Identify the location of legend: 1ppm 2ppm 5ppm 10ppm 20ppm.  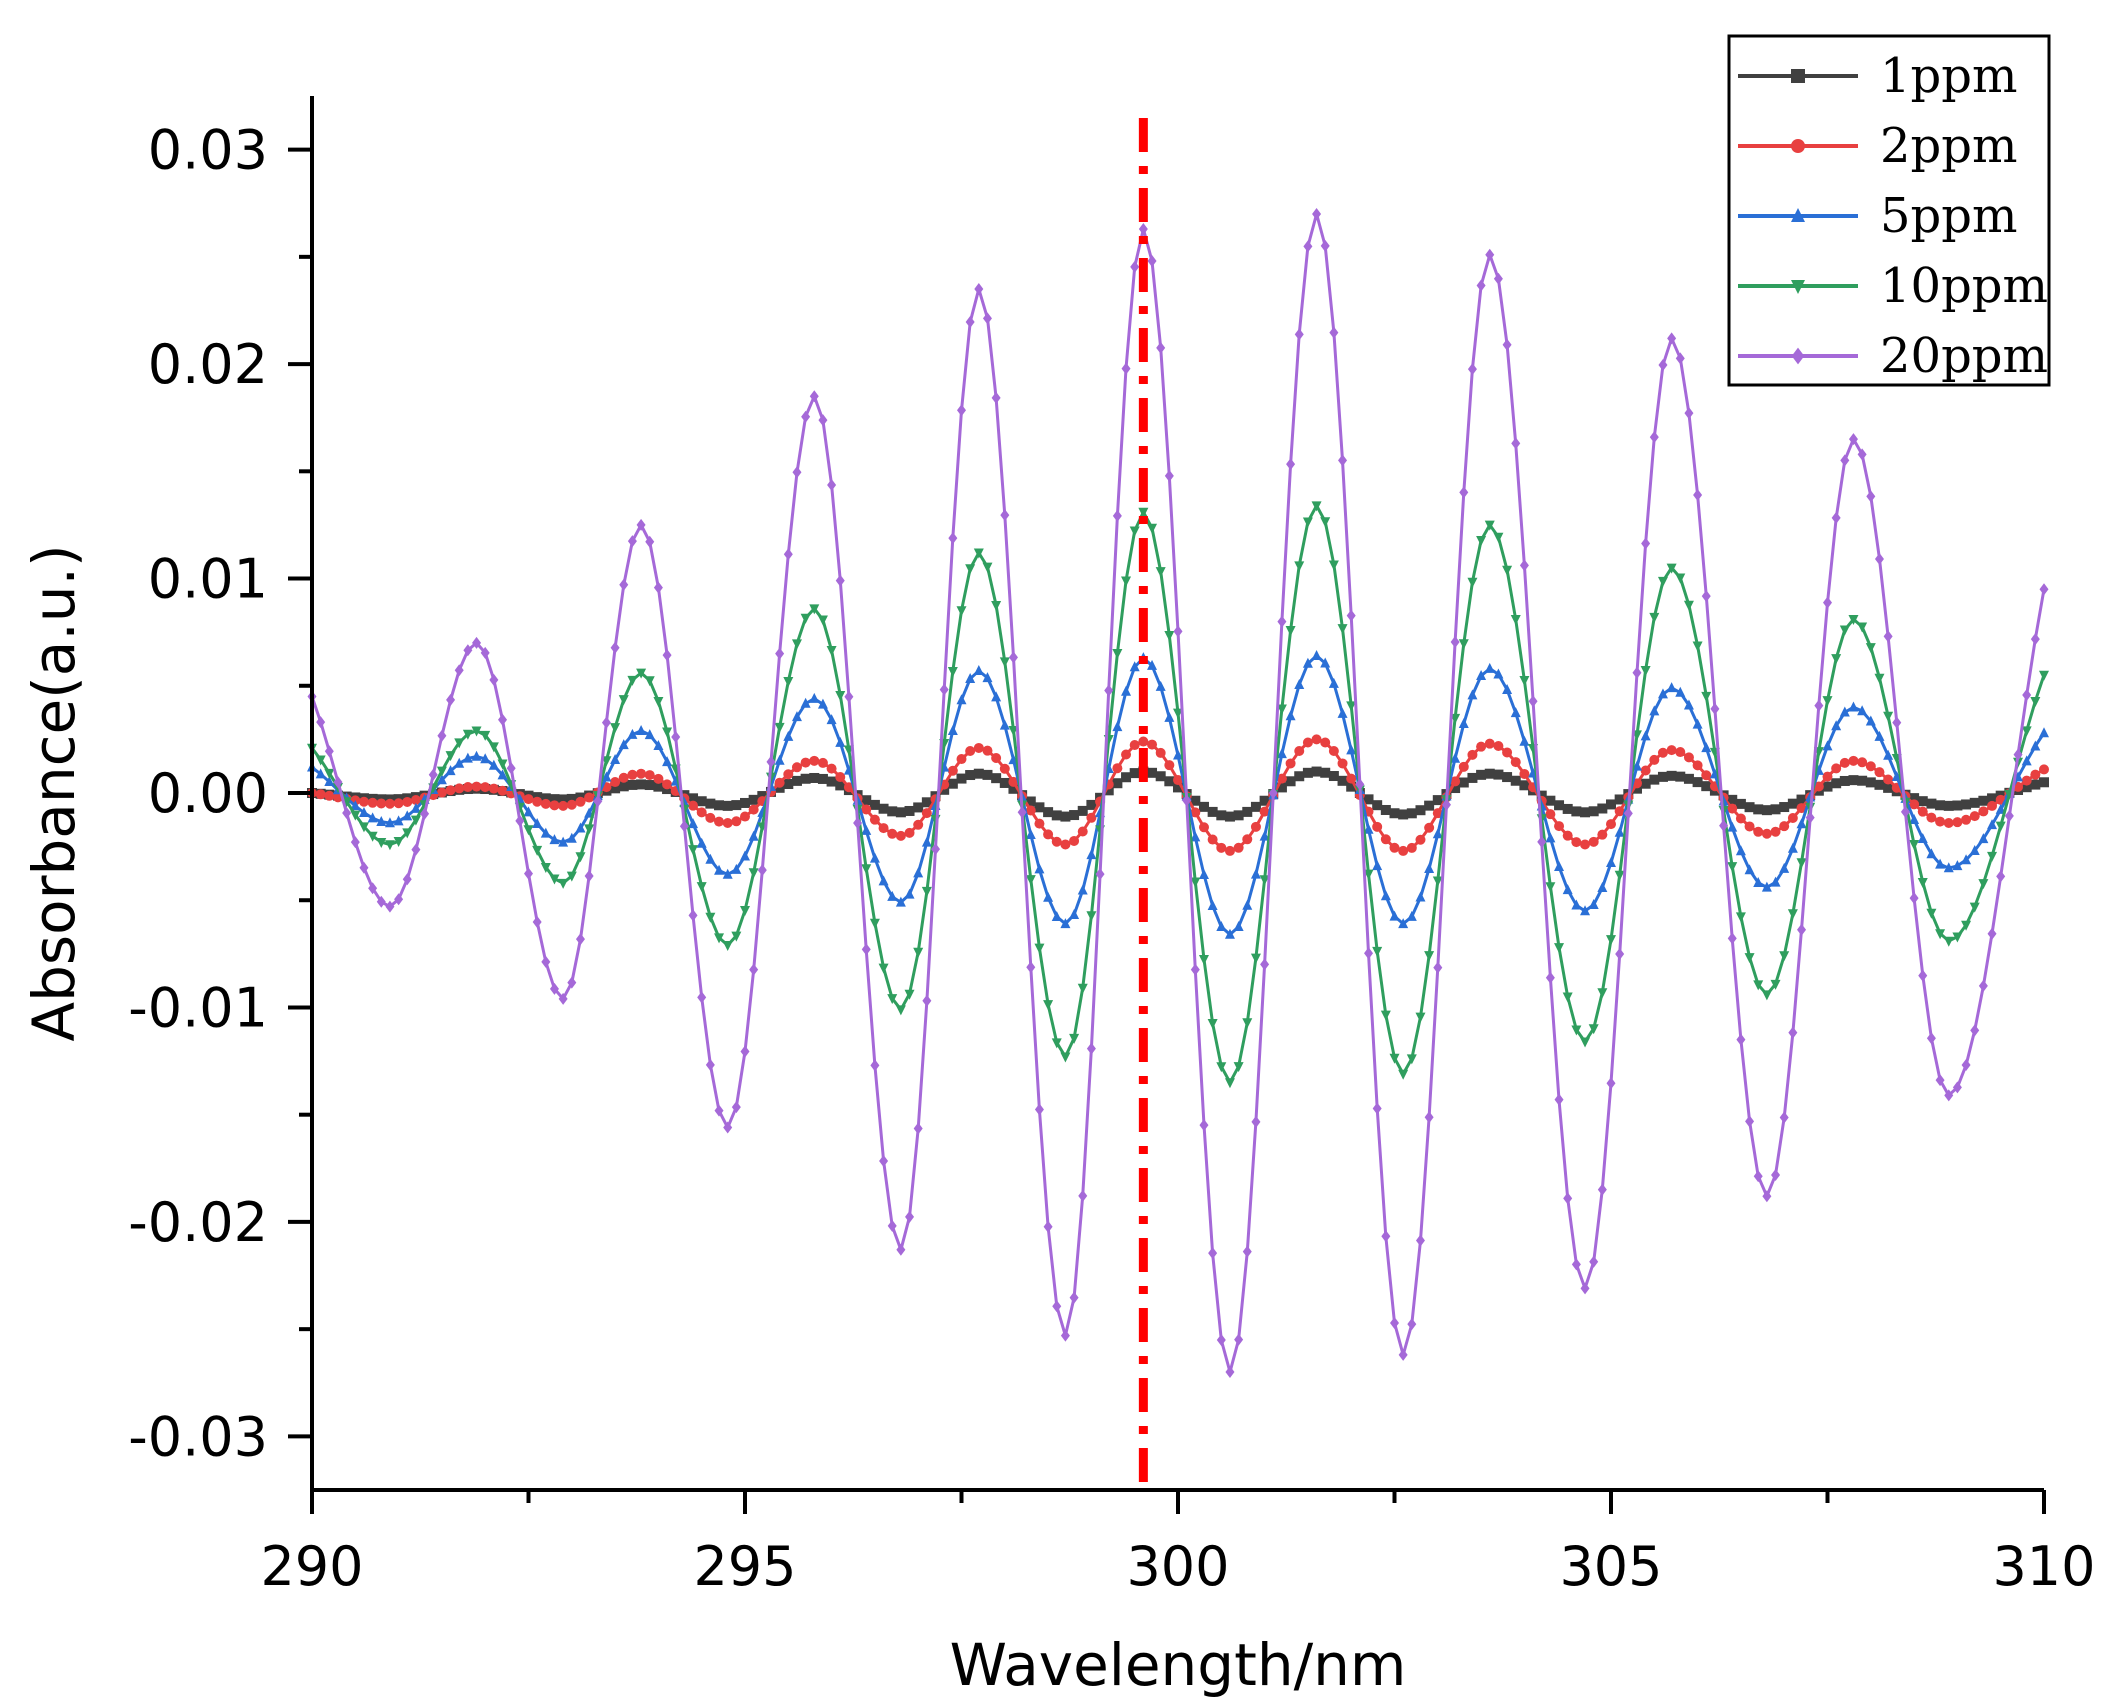
(1889, 210).